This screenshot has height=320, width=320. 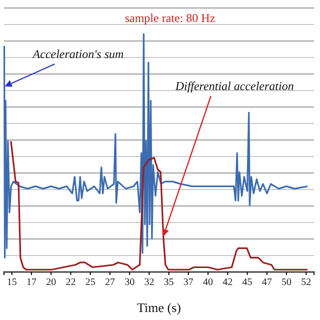 What do you see at coordinates (170, 18) in the screenshot?
I see `chart-title: sample rate: 80 Hz` at bounding box center [170, 18].